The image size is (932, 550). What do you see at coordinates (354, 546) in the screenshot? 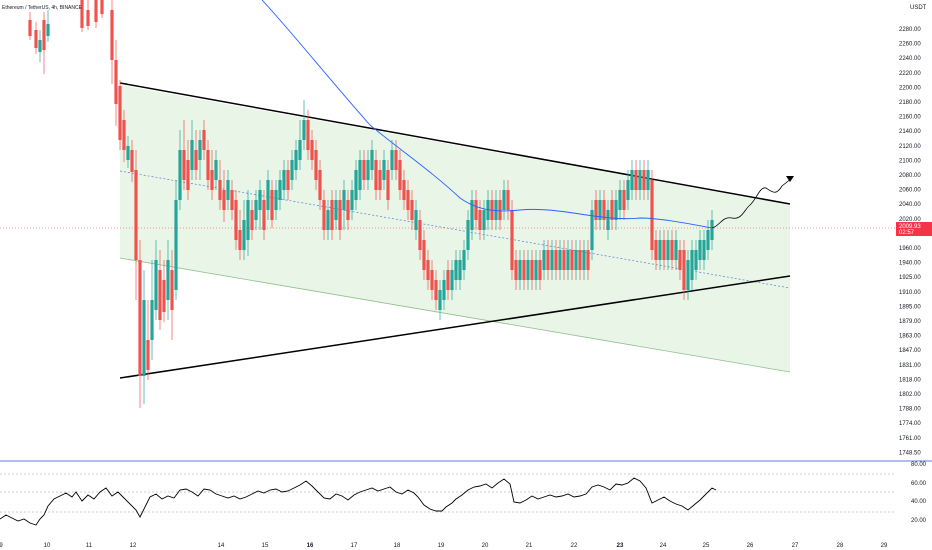
I see `time-tick-label: 17` at bounding box center [354, 546].